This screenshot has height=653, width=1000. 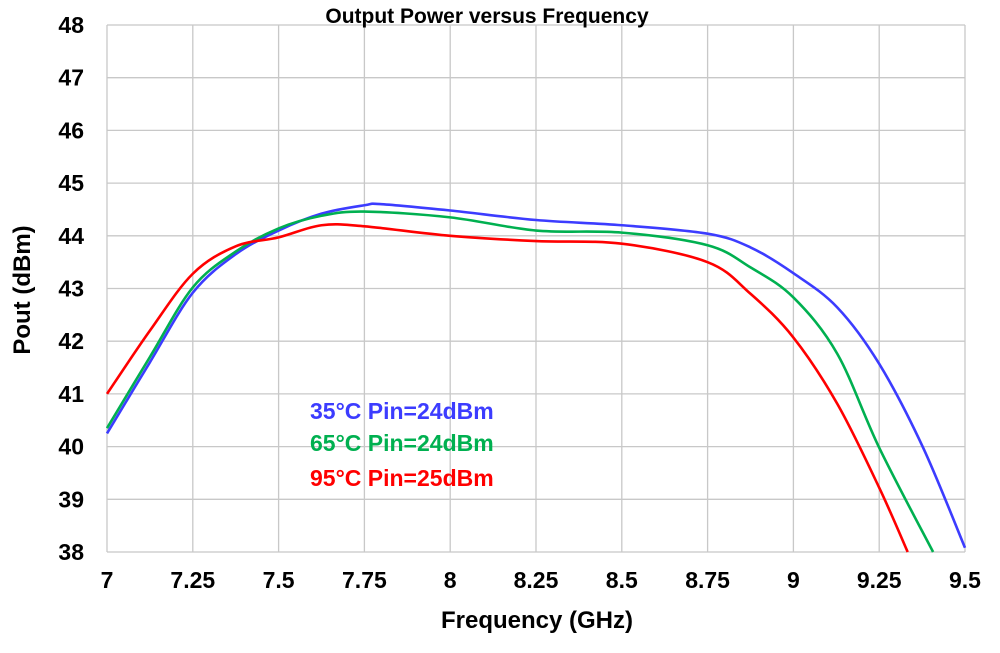 I want to click on y-tick-label: 42, so click(x=71, y=341).